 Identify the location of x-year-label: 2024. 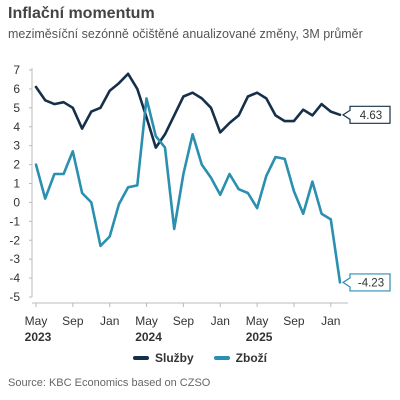
(148, 337).